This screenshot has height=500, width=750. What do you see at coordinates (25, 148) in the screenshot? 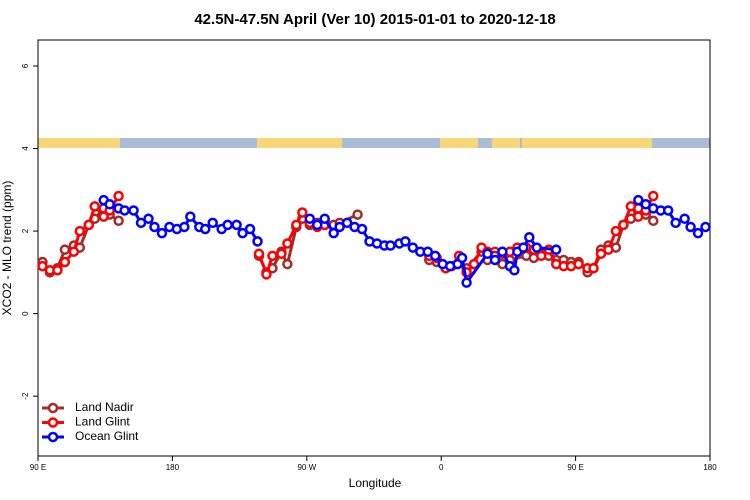
I see `y-tick-label: 4` at bounding box center [25, 148].